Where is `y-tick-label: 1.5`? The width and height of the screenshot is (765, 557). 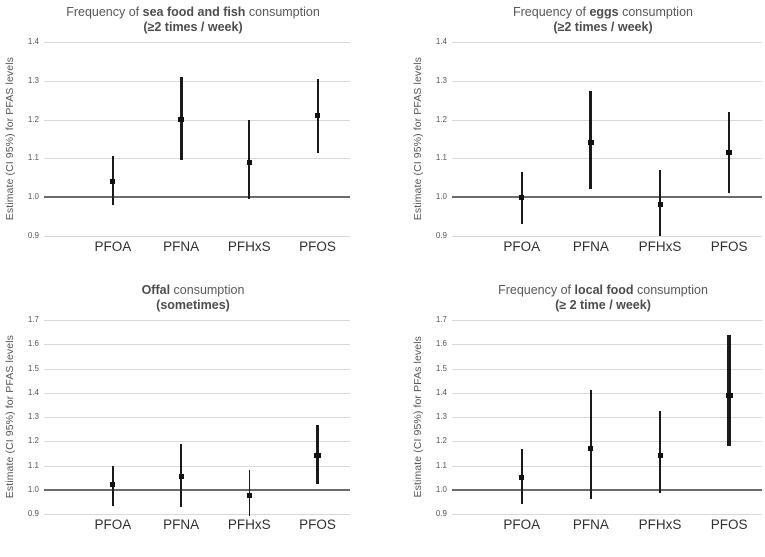
y-tick-label: 1.5 is located at coordinates (33, 368).